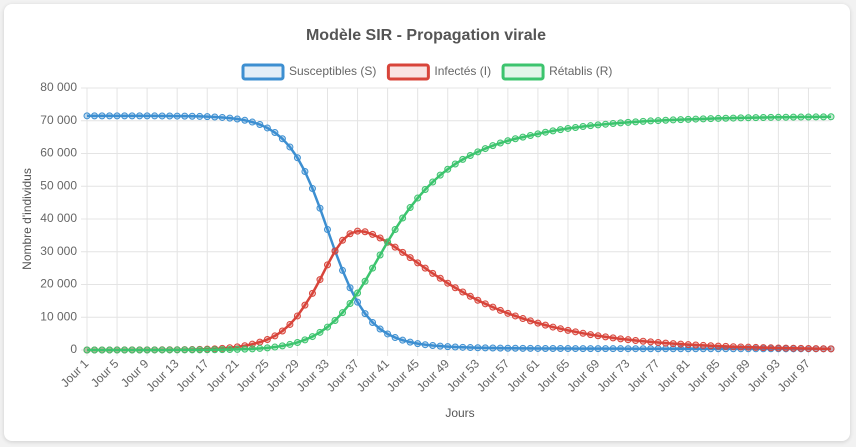 The image size is (856, 447). What do you see at coordinates (253, 375) in the screenshot?
I see `x-tick-label: Jour 25` at bounding box center [253, 375].